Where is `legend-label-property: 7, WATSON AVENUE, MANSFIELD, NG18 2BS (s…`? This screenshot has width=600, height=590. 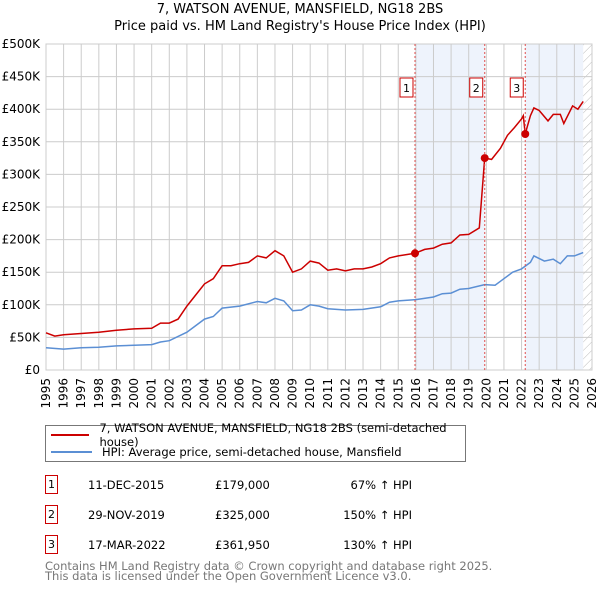
legend-label-property: 7, WATSON AVENUE, MANSFIELD, NG18 2BS (s… is located at coordinates (273, 435).